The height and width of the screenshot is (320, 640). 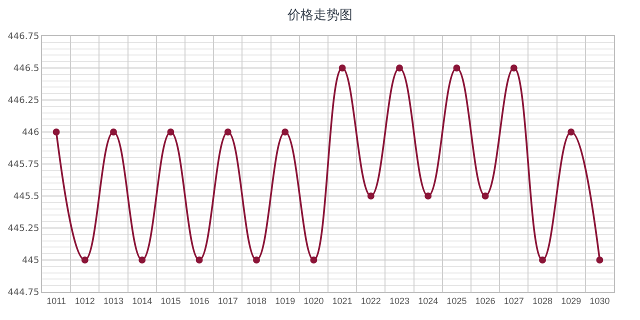 What do you see at coordinates (428, 301) in the screenshot?
I see `x-tick-label: 1024` at bounding box center [428, 301].